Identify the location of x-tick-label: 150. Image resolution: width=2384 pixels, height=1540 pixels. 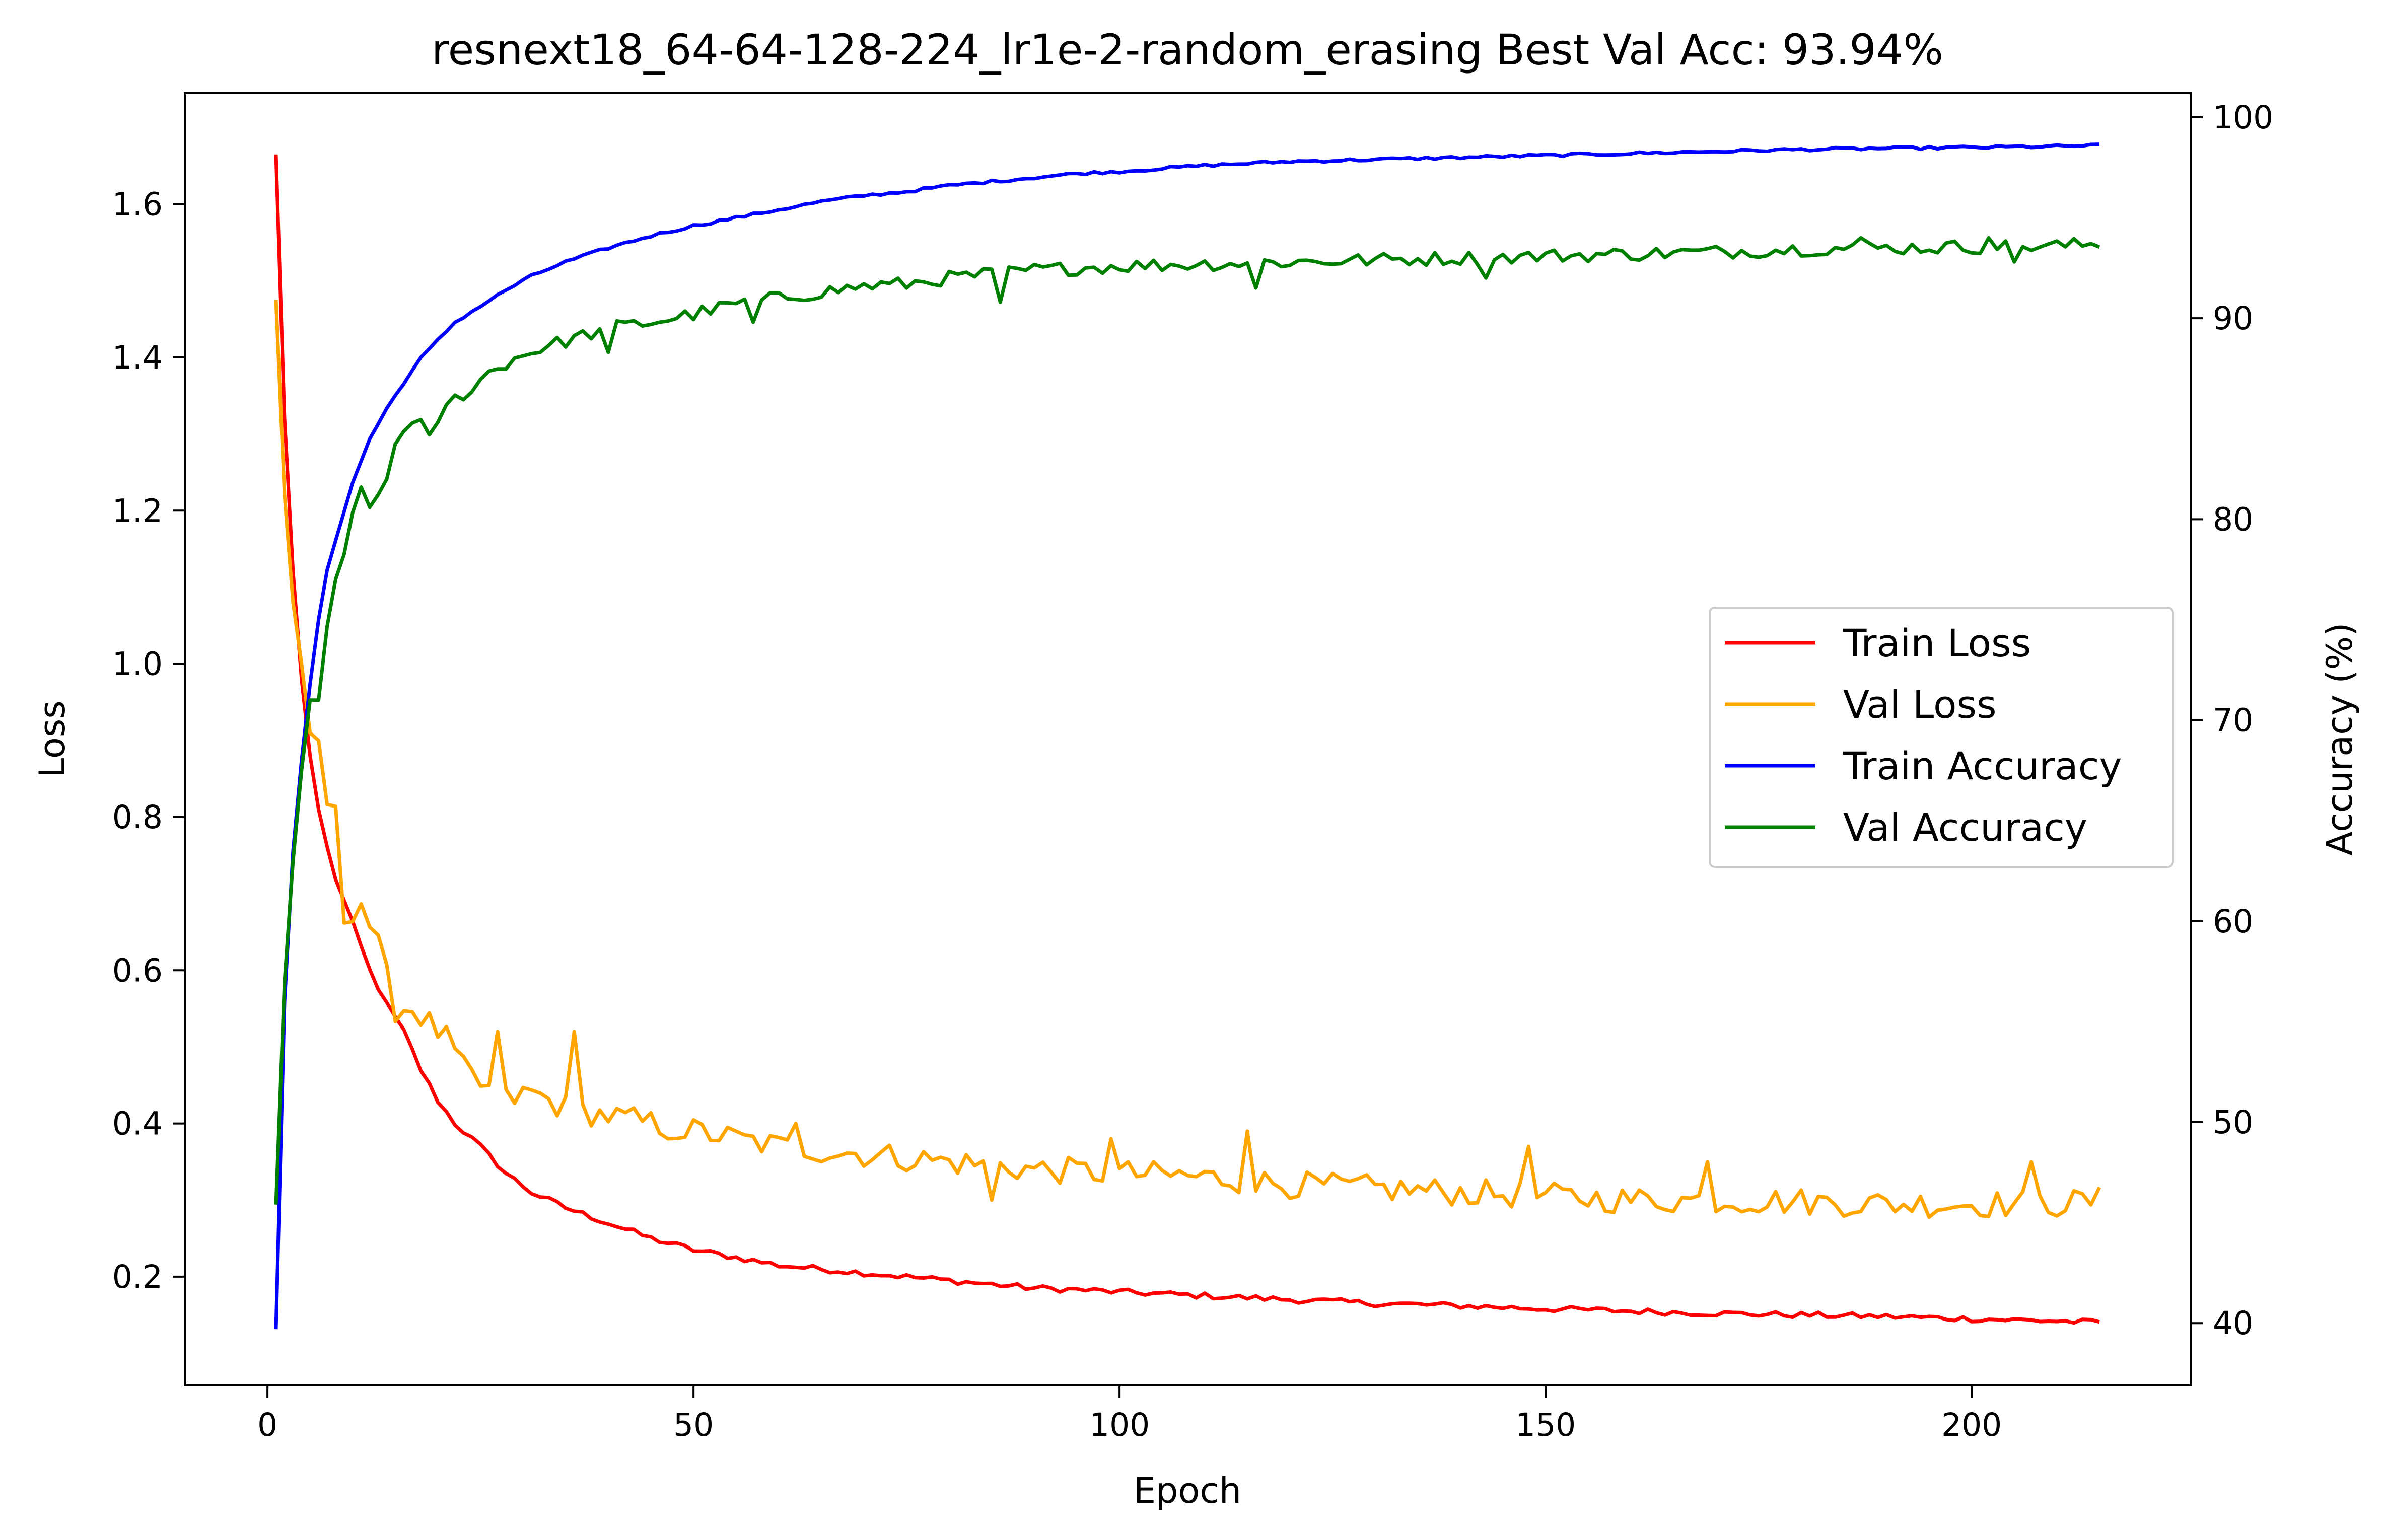
(1545, 1425).